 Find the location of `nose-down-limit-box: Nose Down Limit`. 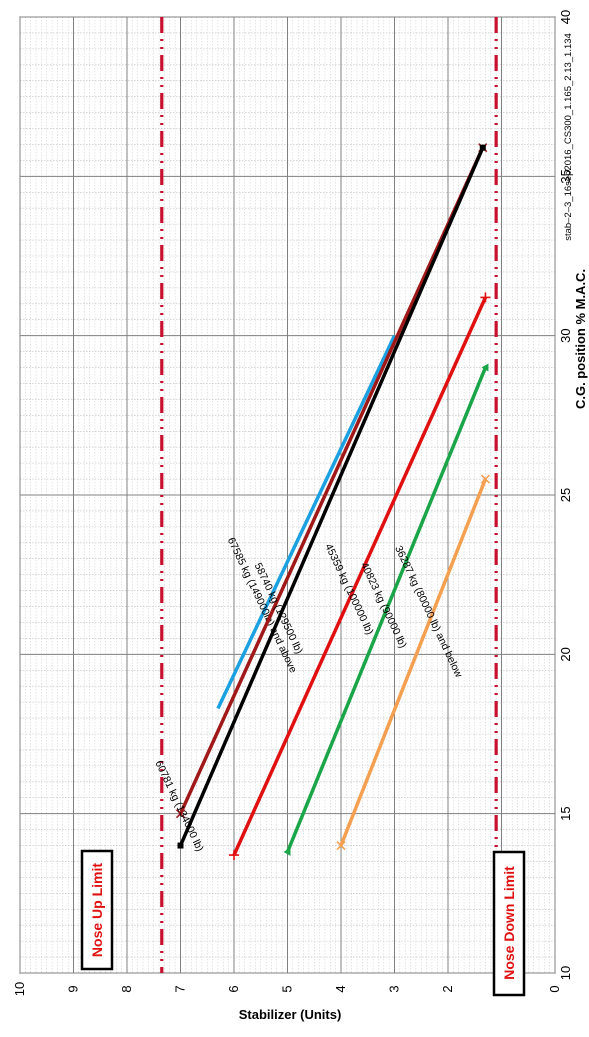

nose-down-limit-box: Nose Down Limit is located at coordinates (509, 923).